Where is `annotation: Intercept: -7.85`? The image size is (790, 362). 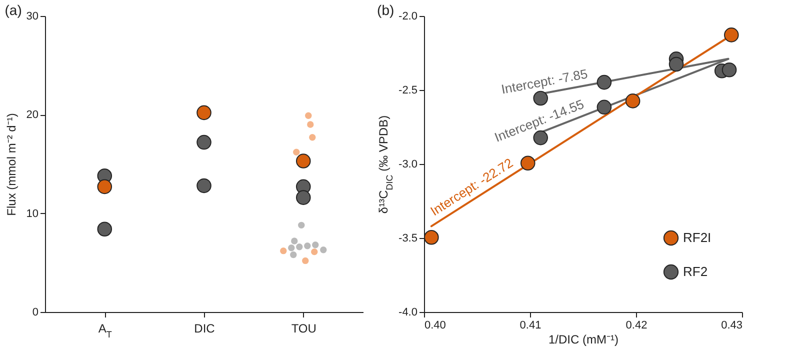 annotation: Intercept: -7.85 is located at coordinates (544, 81).